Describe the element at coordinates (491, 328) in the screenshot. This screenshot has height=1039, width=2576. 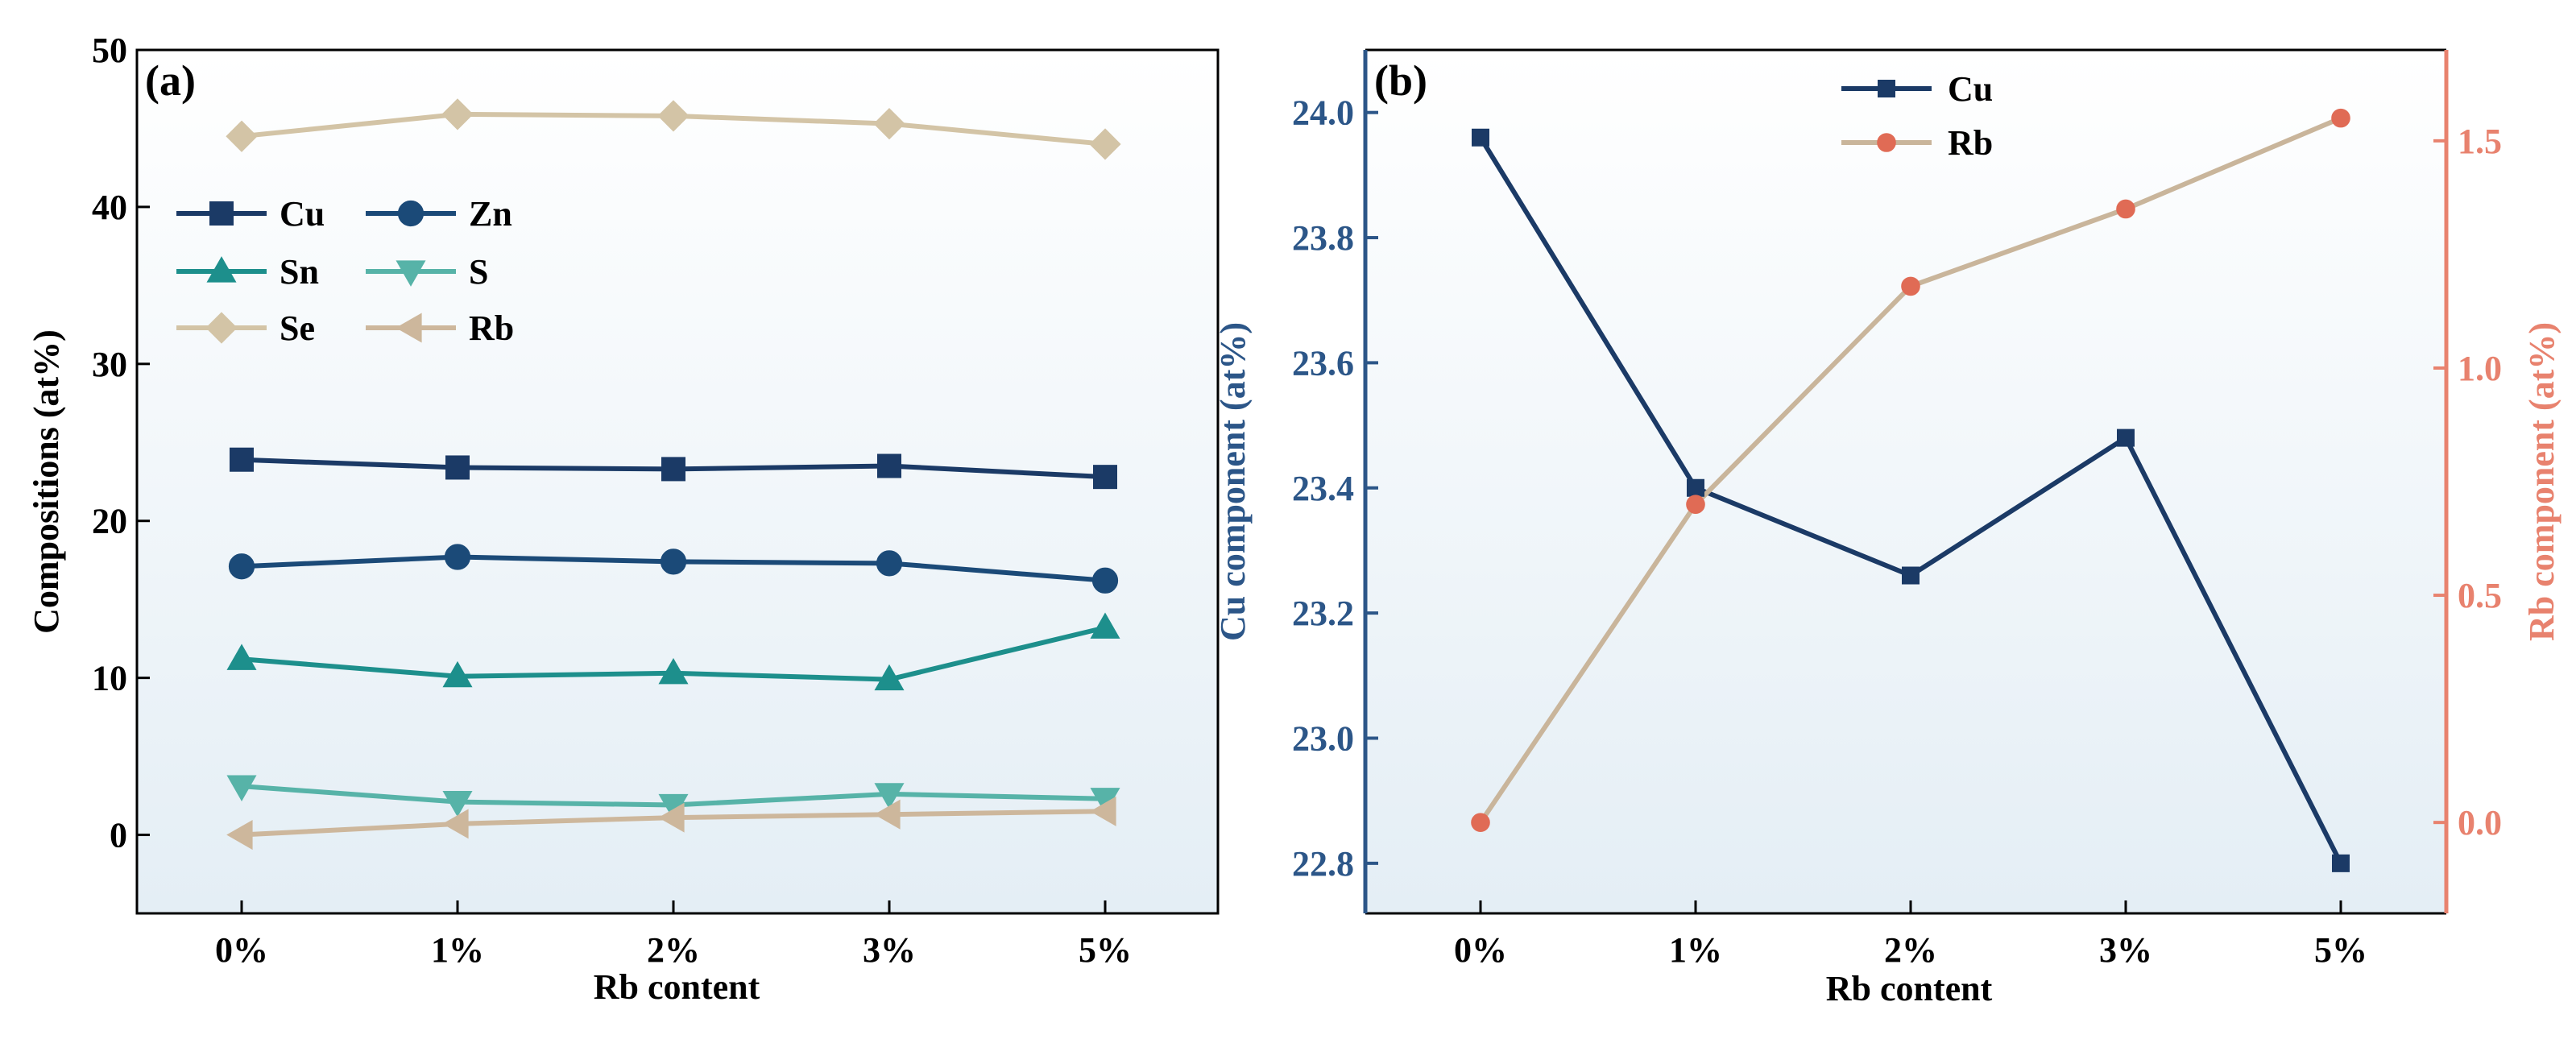
I see `panel-a-legend-rb-label: Rb` at that location.